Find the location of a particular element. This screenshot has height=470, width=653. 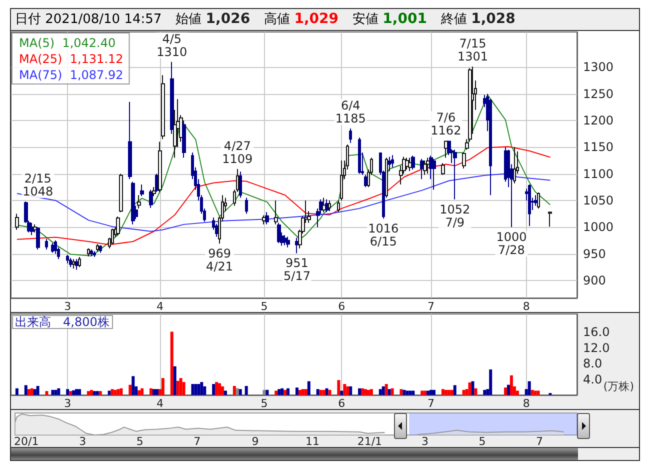

annotation: 951 5/17 is located at coordinates (297, 270).